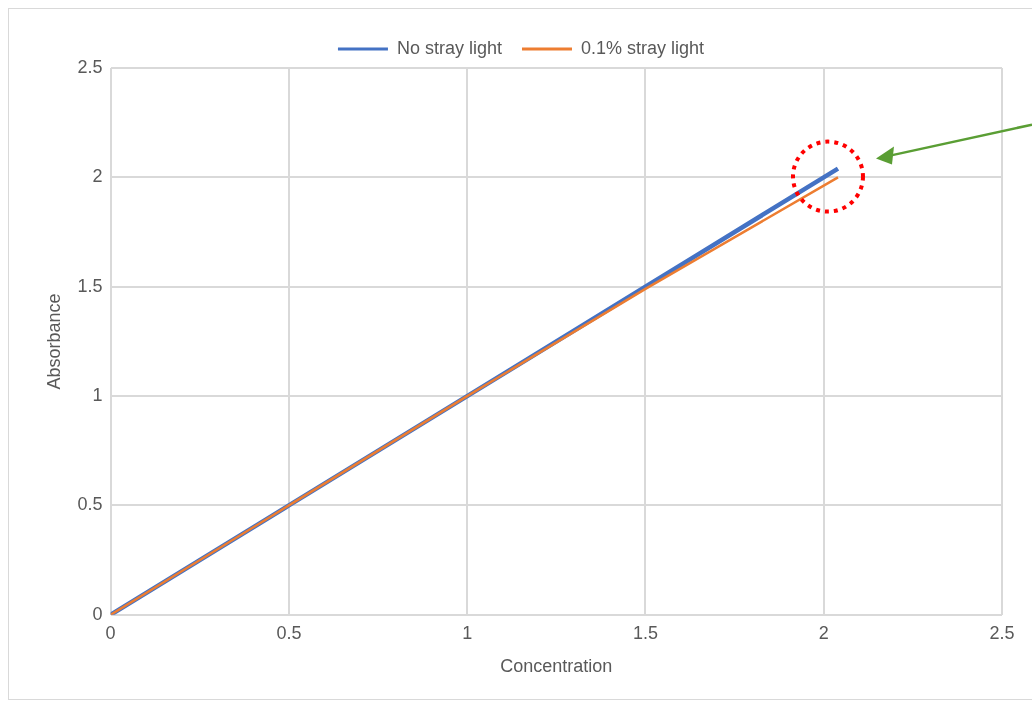 The height and width of the screenshot is (712, 1032). I want to click on legend-label: No stray light, so click(449, 47).